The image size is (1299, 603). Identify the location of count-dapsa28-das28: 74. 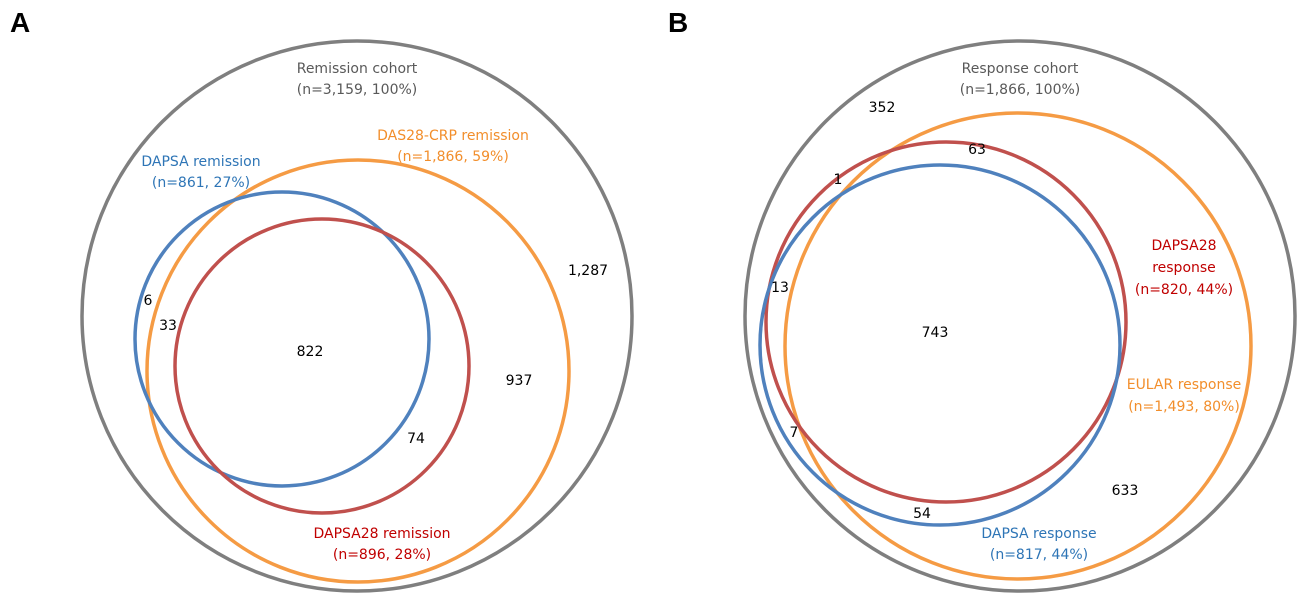
(416, 439).